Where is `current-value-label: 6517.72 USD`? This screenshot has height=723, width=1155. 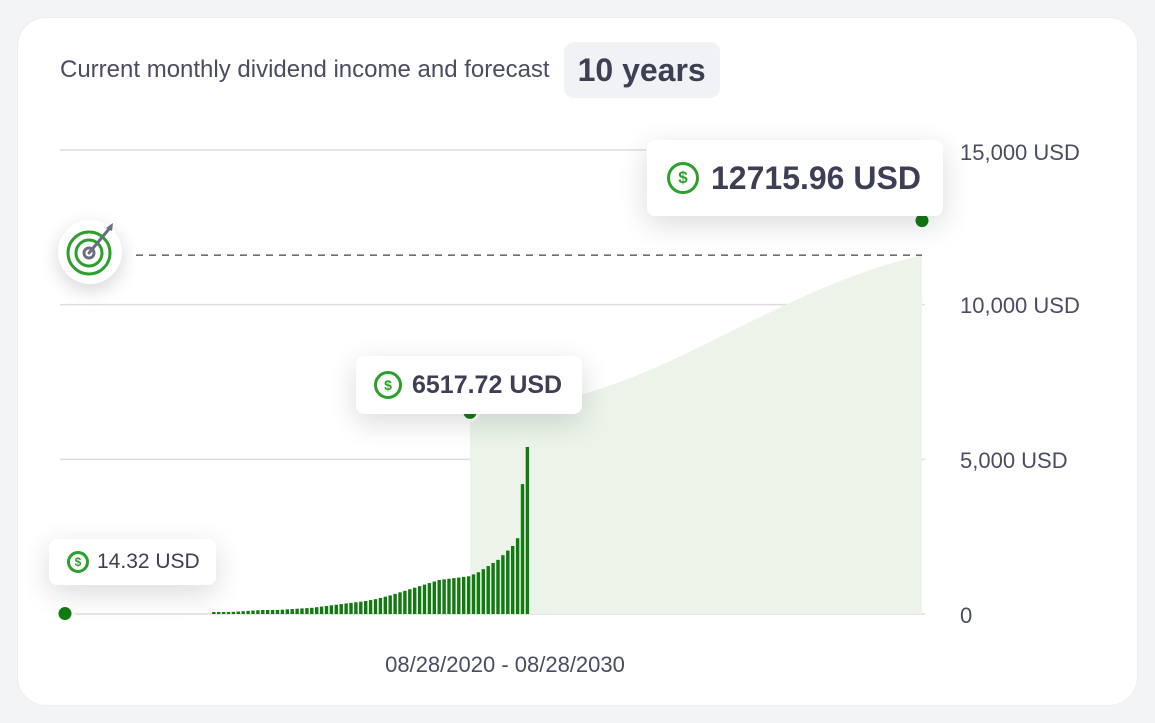
current-value-label: 6517.72 USD is located at coordinates (487, 384).